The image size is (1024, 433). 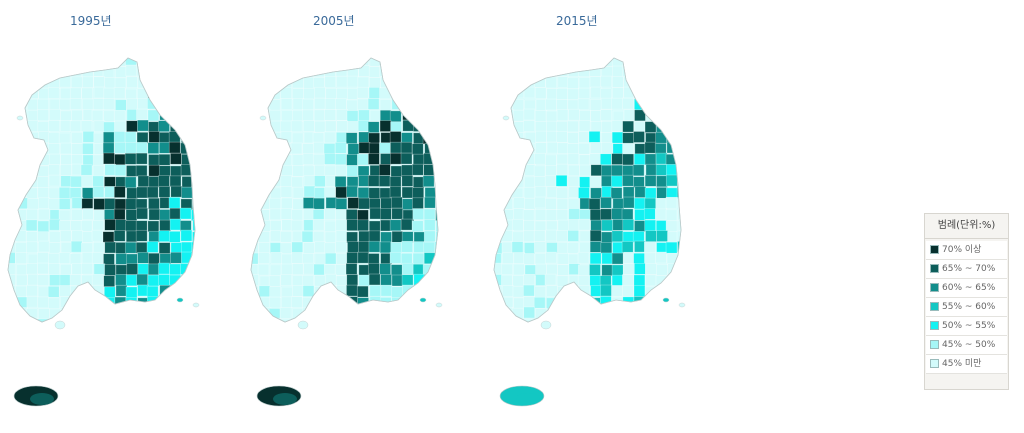 I want to click on small-island, so click(x=423, y=300).